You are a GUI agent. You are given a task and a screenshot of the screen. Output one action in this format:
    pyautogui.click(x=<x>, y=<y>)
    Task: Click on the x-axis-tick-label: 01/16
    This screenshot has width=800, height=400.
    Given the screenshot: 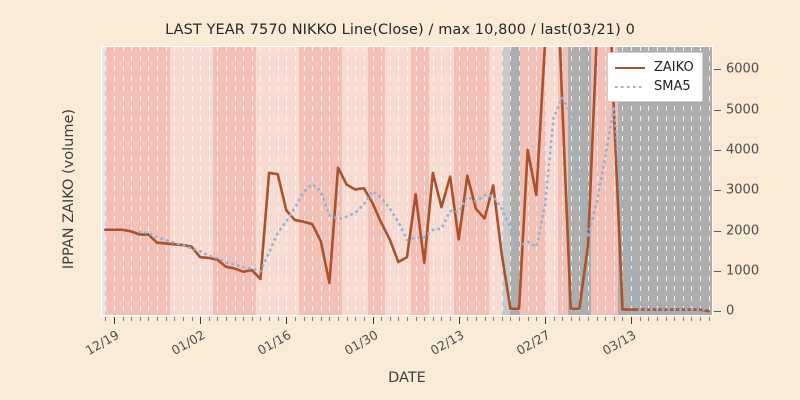 What is the action you would take?
    pyautogui.click(x=274, y=343)
    